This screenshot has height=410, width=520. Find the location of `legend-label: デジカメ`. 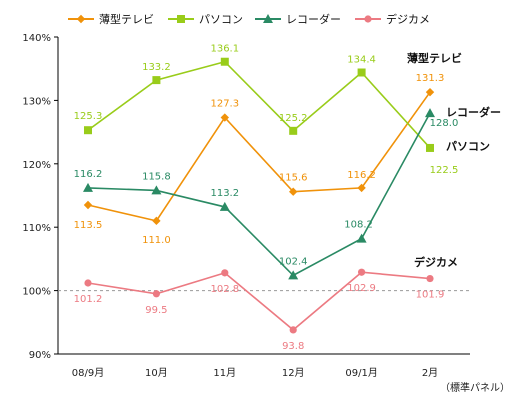

legend-label: デジカメ is located at coordinates (408, 19).